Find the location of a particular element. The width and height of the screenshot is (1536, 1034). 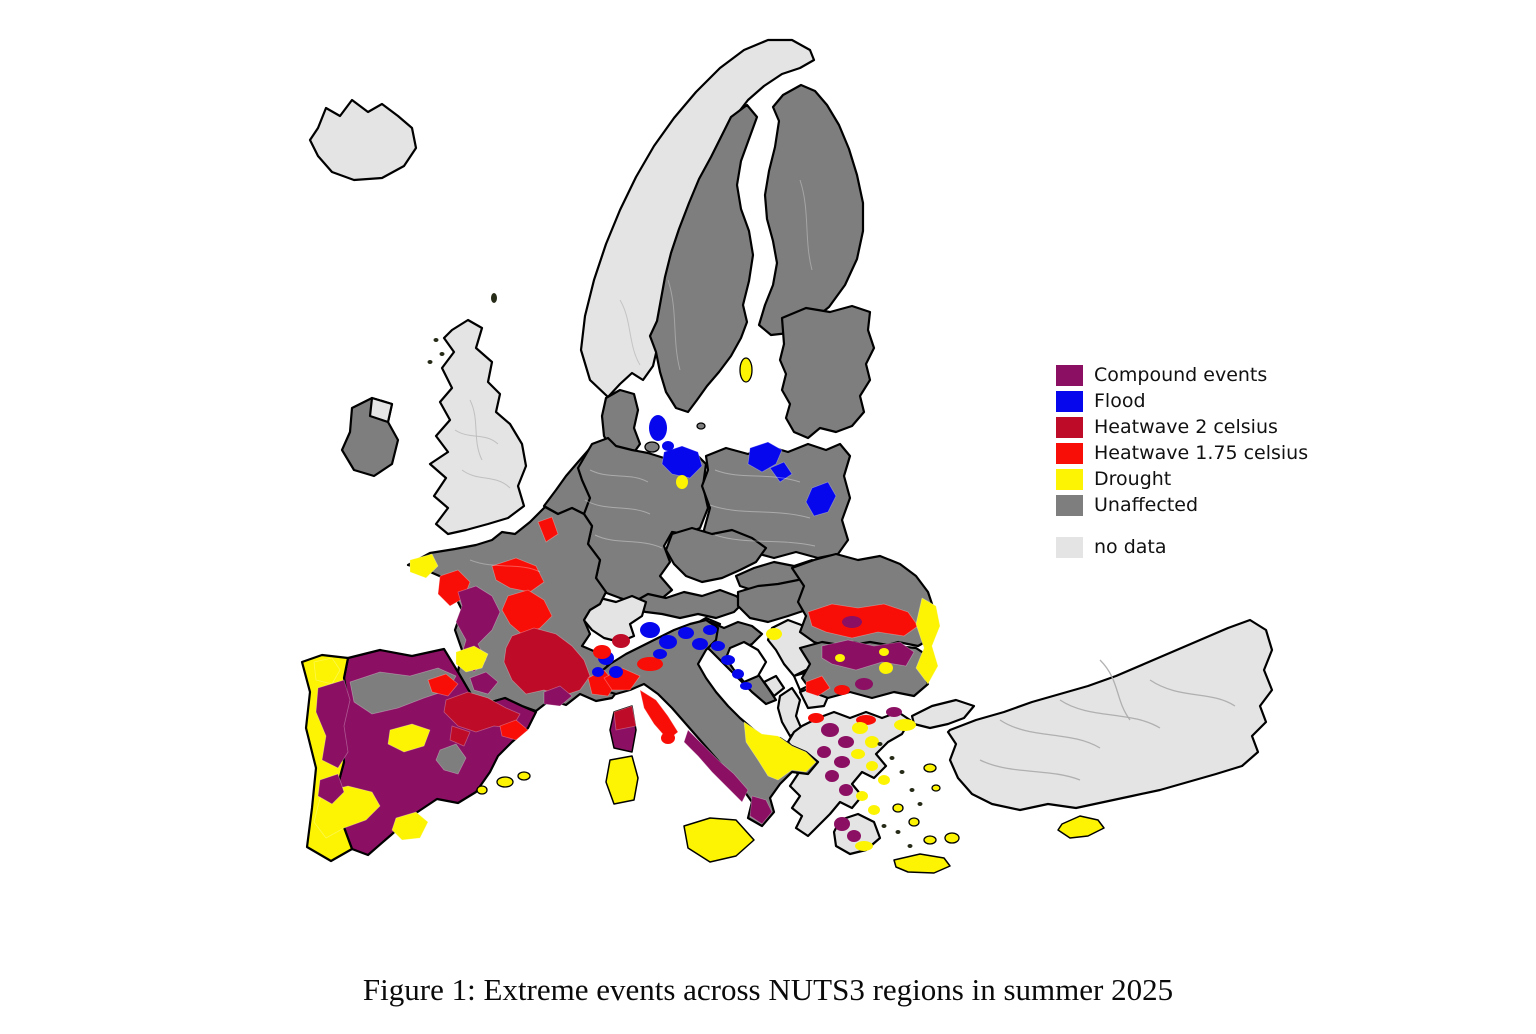

region-poland is located at coordinates (776, 501).